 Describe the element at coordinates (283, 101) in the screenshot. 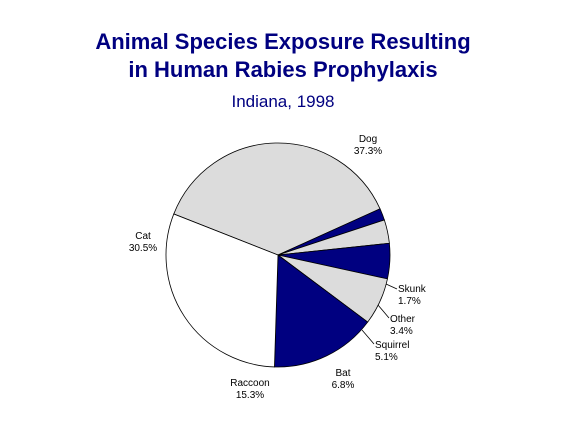

I see `chart-subtitle: Indiana, 1998` at that location.